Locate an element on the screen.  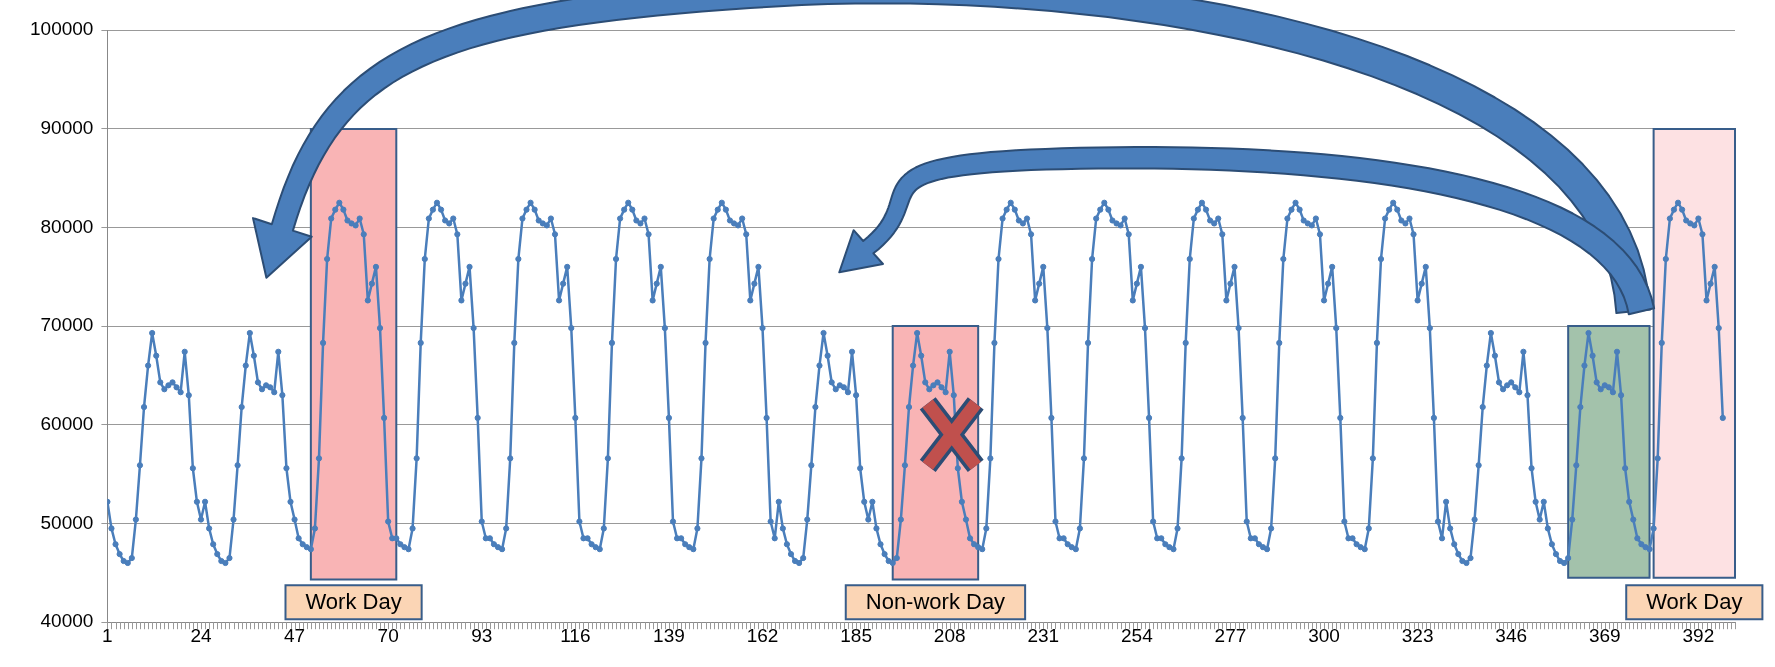
x-tick-label: 254 is located at coordinates (1137, 635).